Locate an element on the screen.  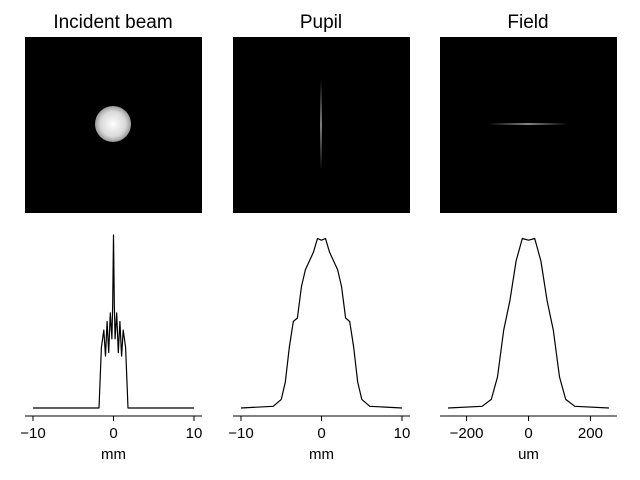
profile-plot-field: −200 0 200 um is located at coordinates (528, 350).